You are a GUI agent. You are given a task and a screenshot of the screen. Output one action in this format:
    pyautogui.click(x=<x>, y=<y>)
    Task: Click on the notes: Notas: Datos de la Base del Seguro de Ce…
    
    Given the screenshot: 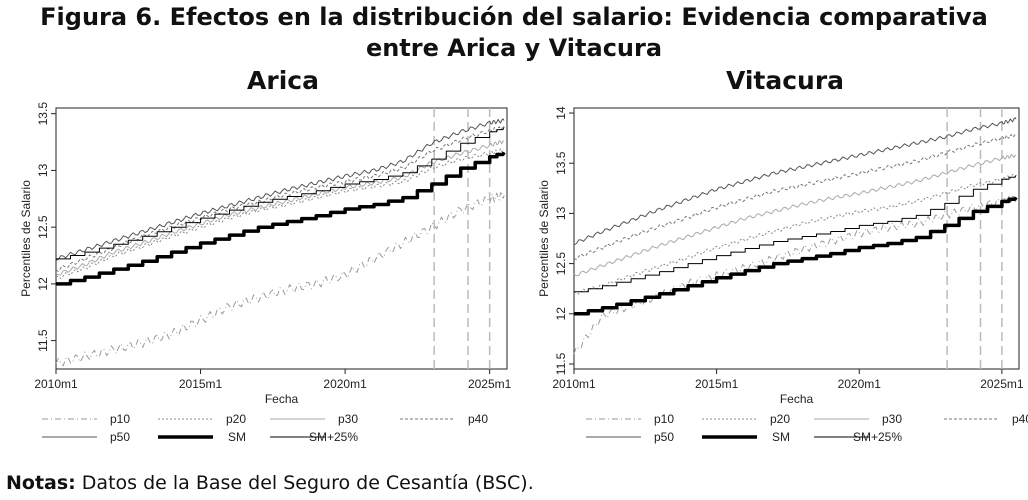 What is the action you would take?
    pyautogui.click(x=270, y=483)
    